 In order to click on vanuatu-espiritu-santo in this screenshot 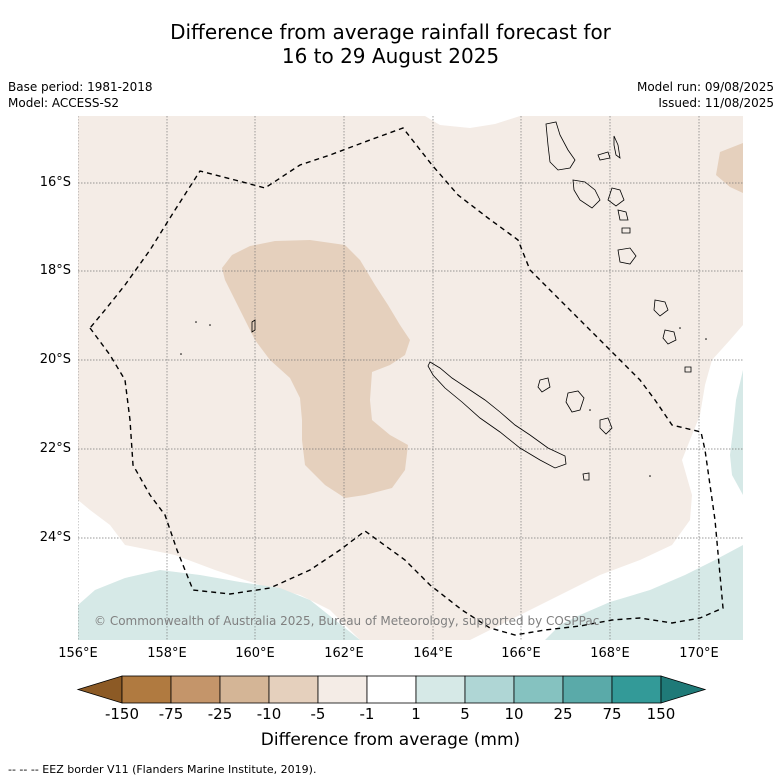, I will do `click(560, 146)`.